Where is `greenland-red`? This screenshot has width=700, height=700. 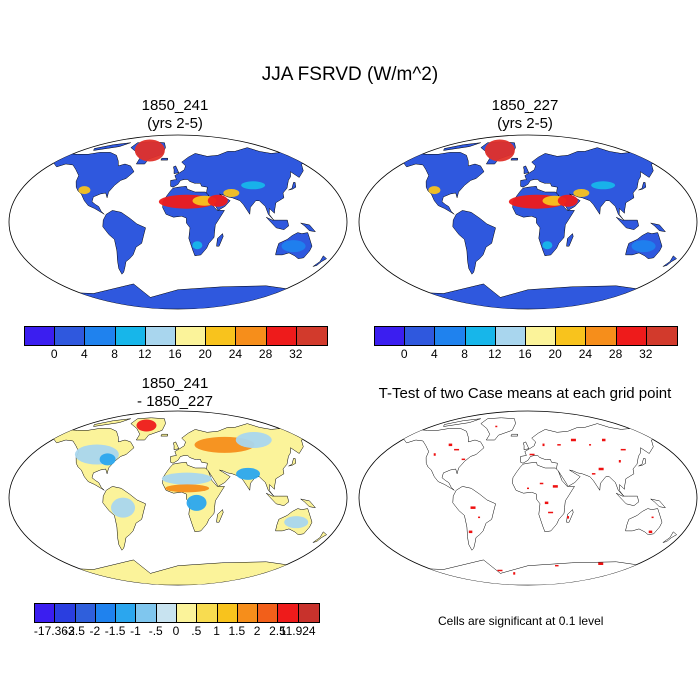 greenland-red is located at coordinates (146, 425).